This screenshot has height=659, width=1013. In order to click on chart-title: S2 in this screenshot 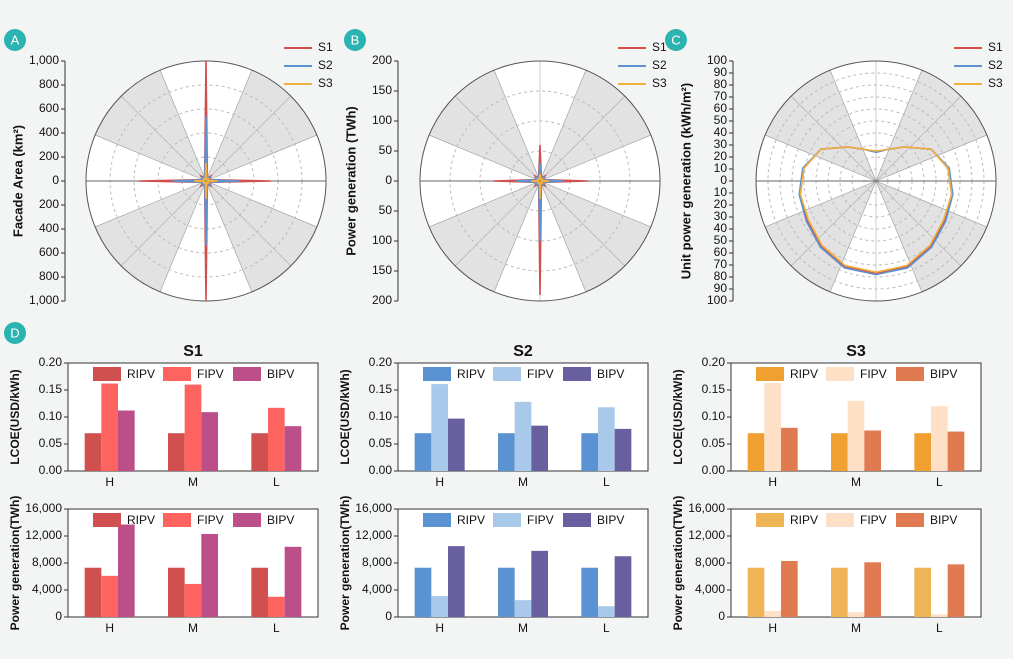, I will do `click(523, 351)`.